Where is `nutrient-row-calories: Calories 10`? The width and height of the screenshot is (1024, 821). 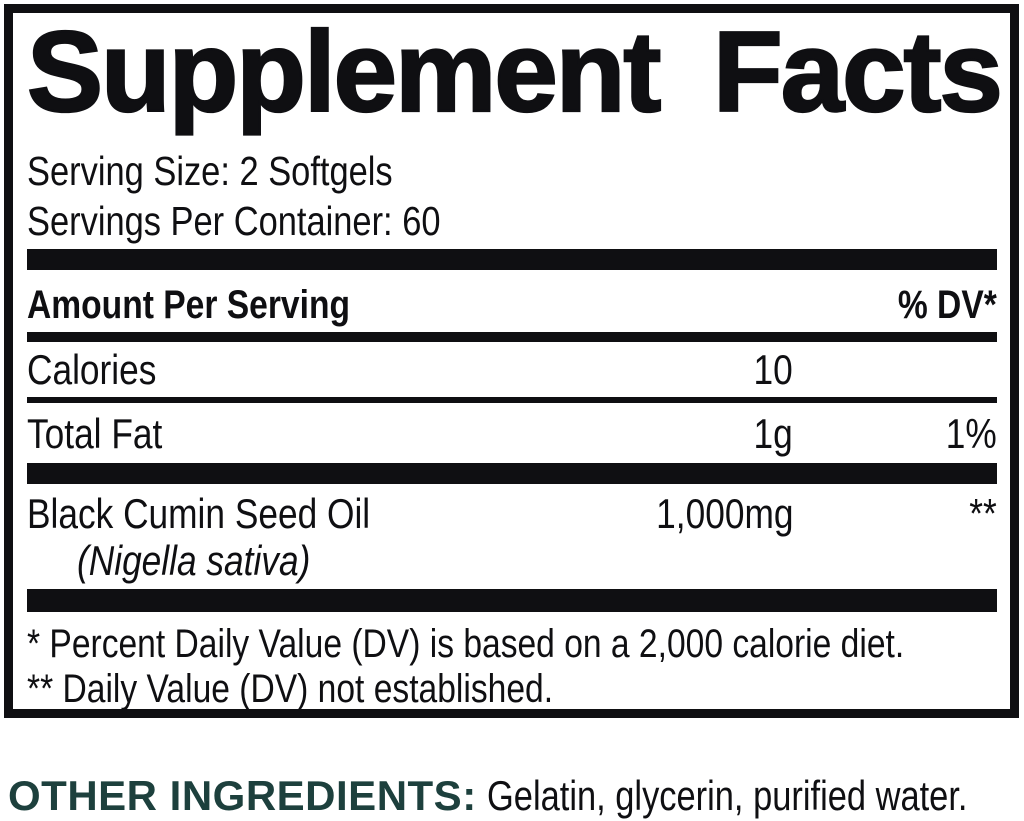 nutrient-row-calories: Calories 10 is located at coordinates (512, 369).